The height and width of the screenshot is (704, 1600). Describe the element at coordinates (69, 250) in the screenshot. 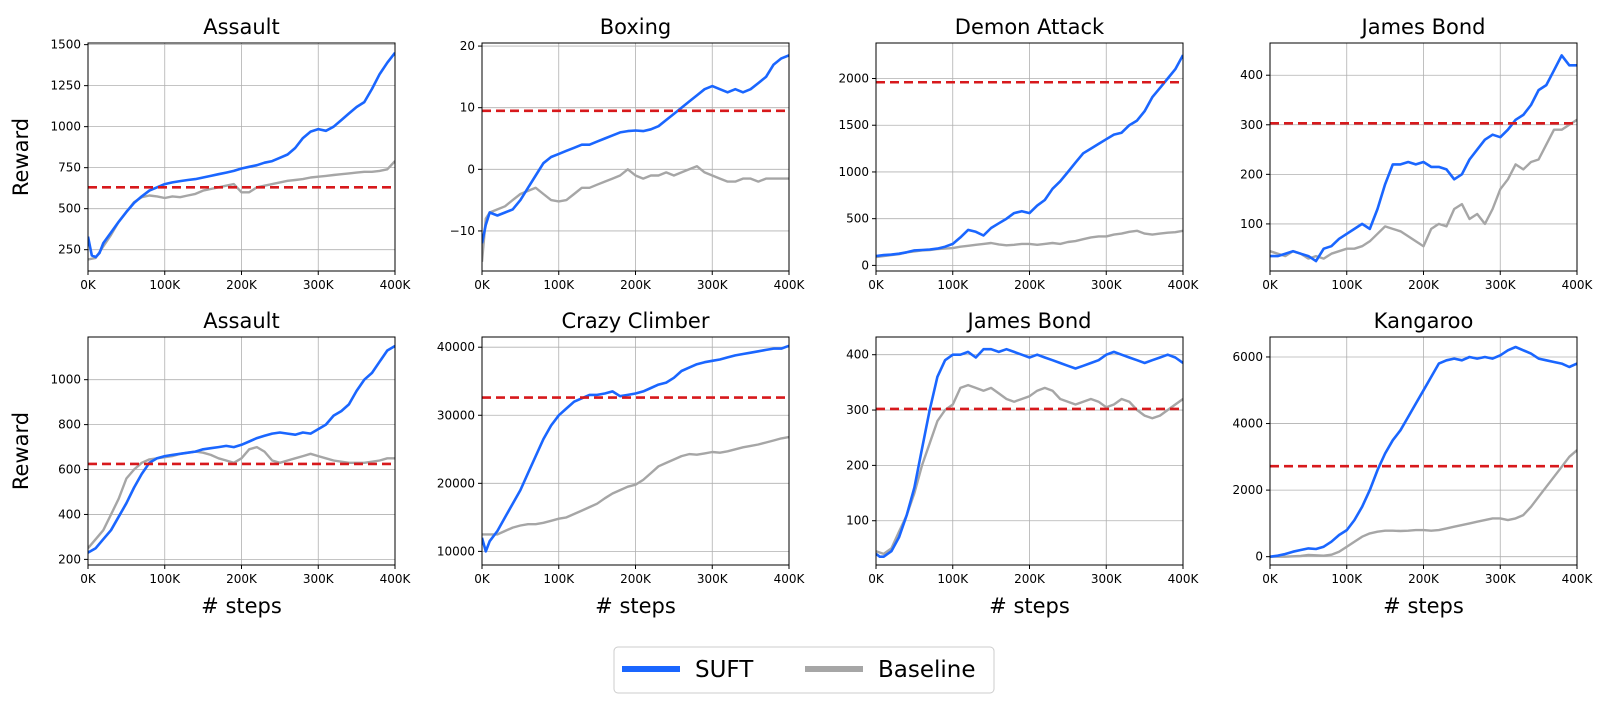

I see `y-tick-label: 250` at that location.